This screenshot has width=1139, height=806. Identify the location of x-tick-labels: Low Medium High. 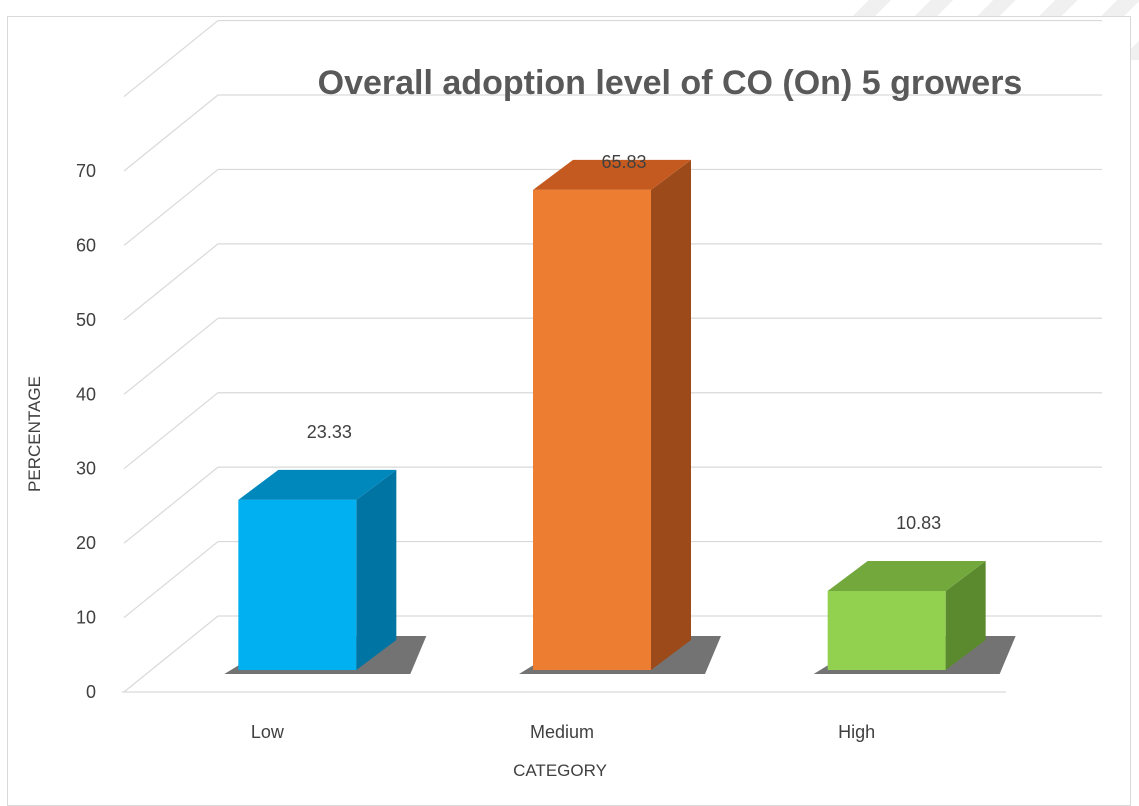
(563, 732).